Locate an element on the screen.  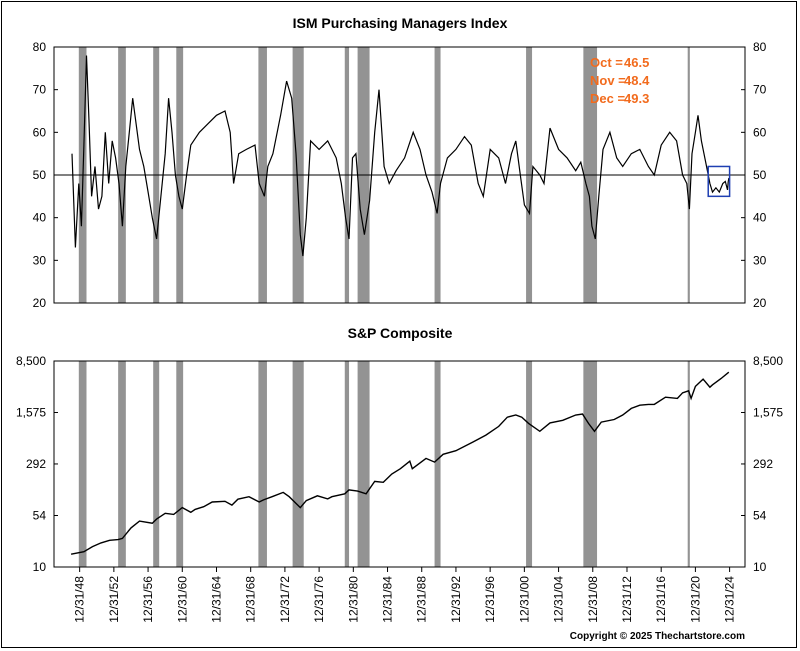
sp-left-tick-label: 292 is located at coordinates (36, 464).